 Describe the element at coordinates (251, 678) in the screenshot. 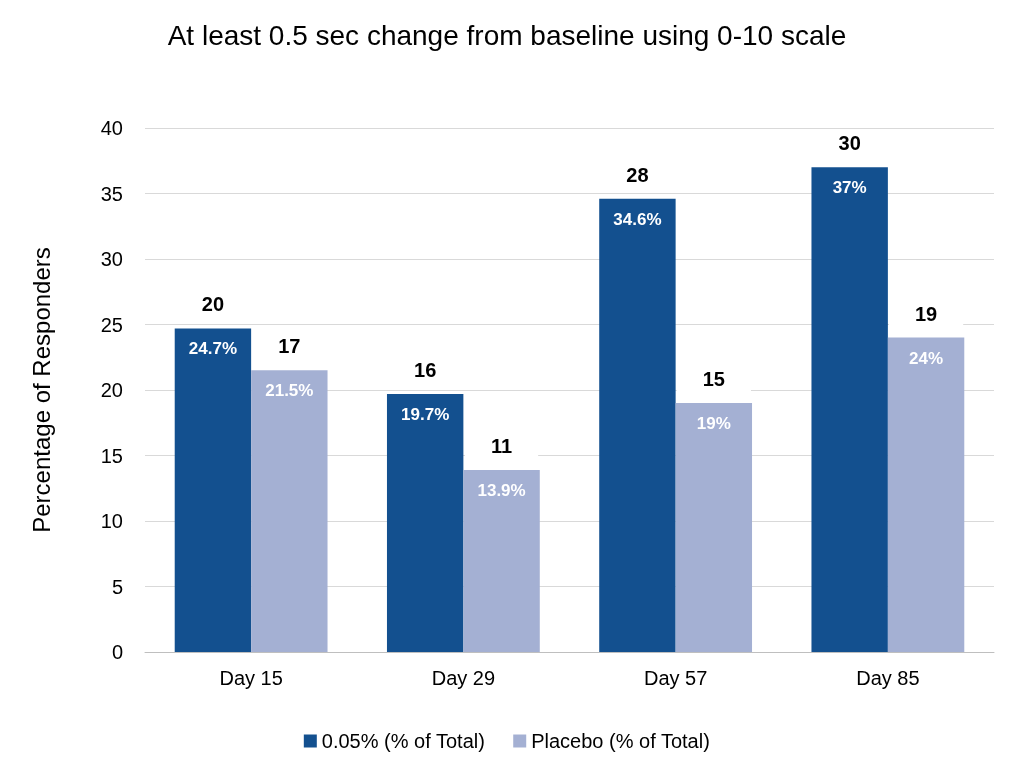

I see `x-tick-label: Day 15` at that location.